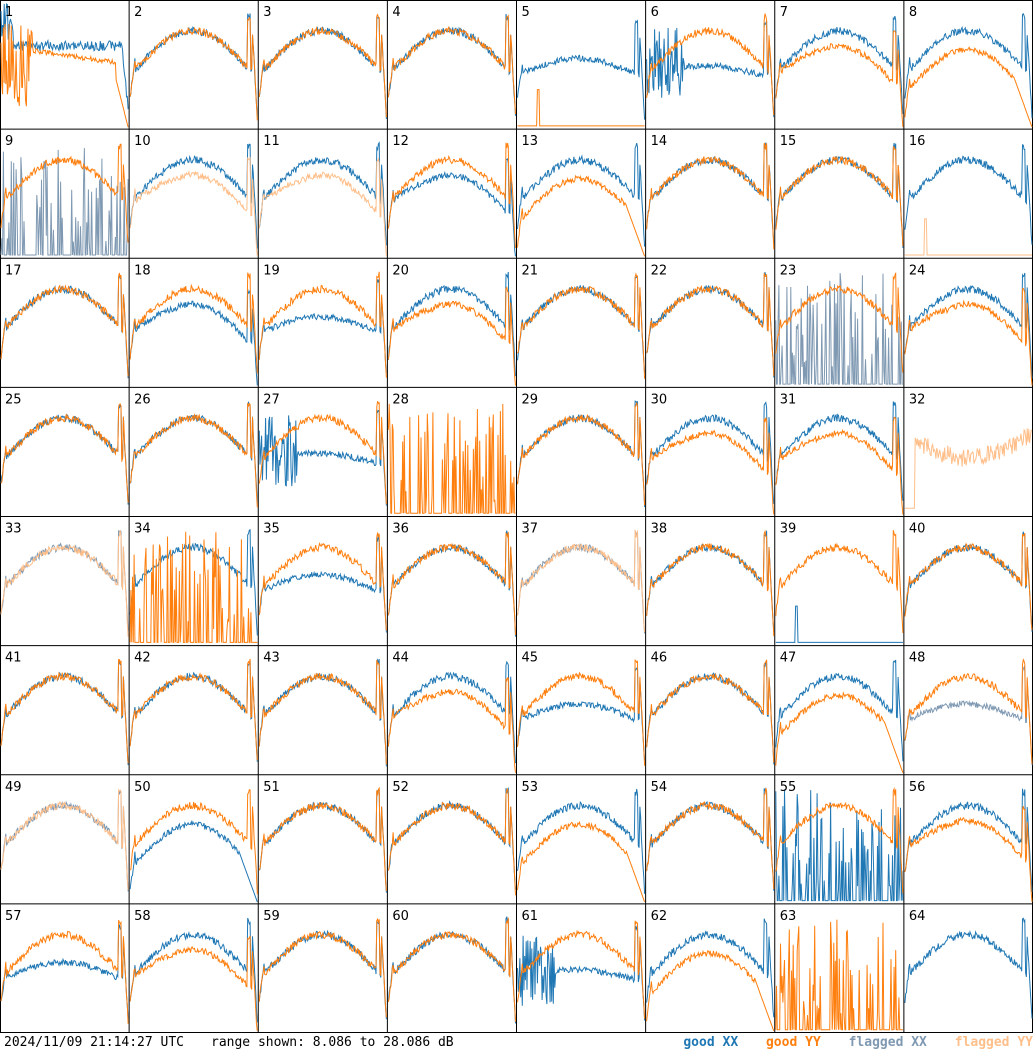 The height and width of the screenshot is (1053, 1033). What do you see at coordinates (322, 584) in the screenshot?
I see `series-35-xx` at bounding box center [322, 584].